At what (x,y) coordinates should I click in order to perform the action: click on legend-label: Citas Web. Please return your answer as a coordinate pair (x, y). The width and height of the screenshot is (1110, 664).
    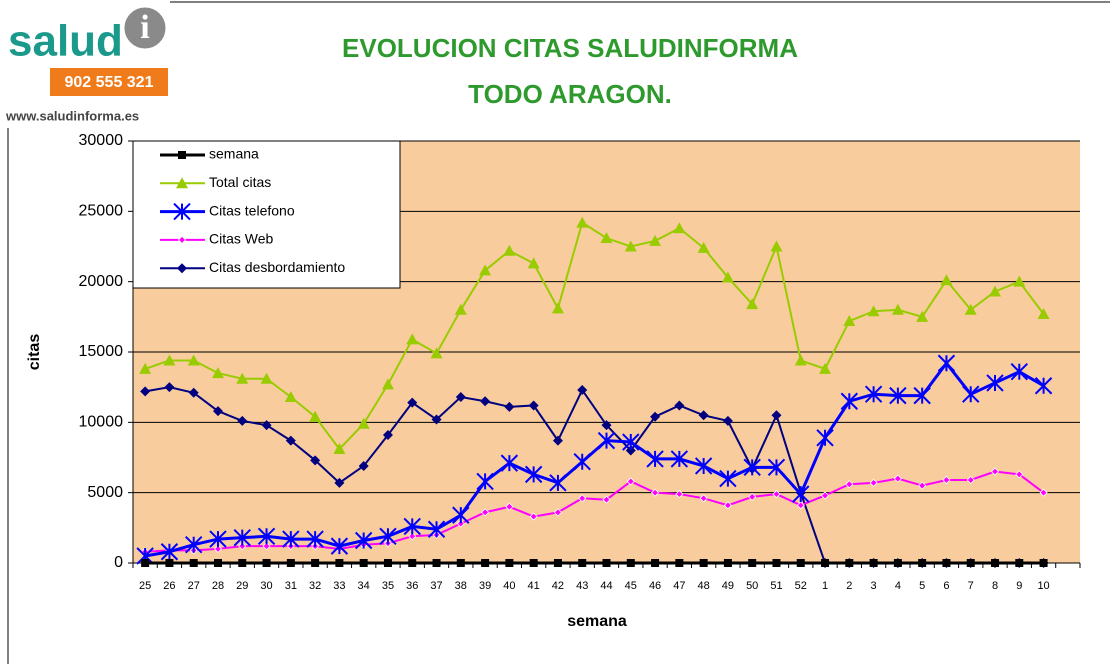
    Looking at the image, I should click on (241, 239).